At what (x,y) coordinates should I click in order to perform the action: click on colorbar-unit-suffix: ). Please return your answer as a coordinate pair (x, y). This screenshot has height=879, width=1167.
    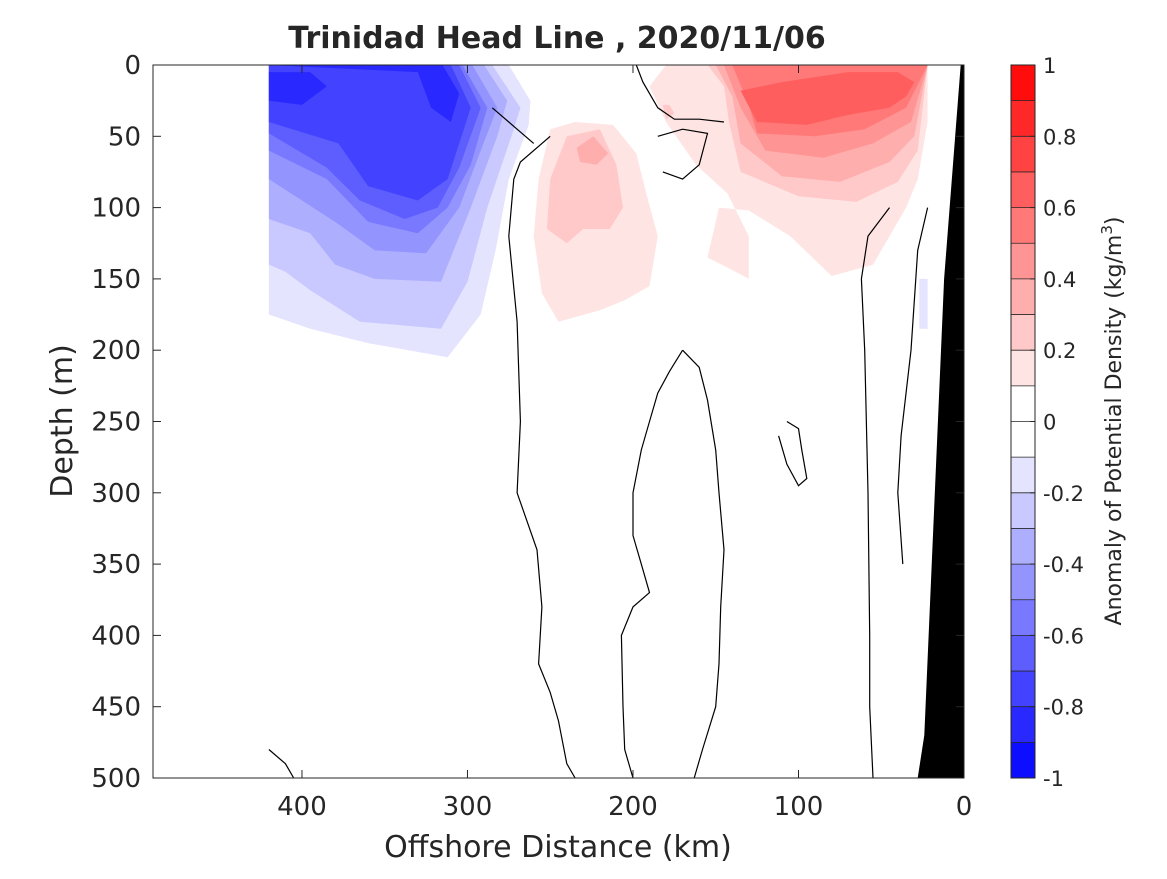
    Looking at the image, I should click on (1114, 221).